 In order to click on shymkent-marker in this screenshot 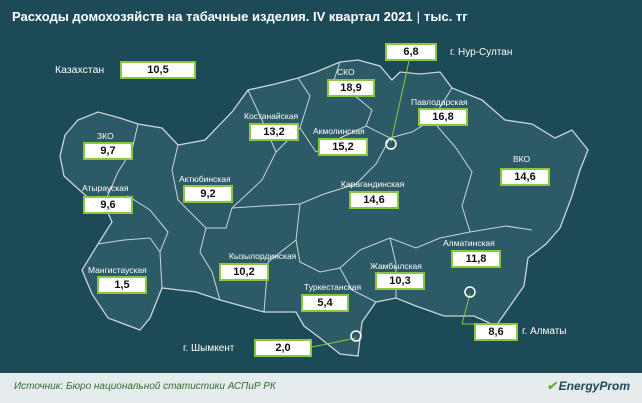, I will do `click(356, 336)`.